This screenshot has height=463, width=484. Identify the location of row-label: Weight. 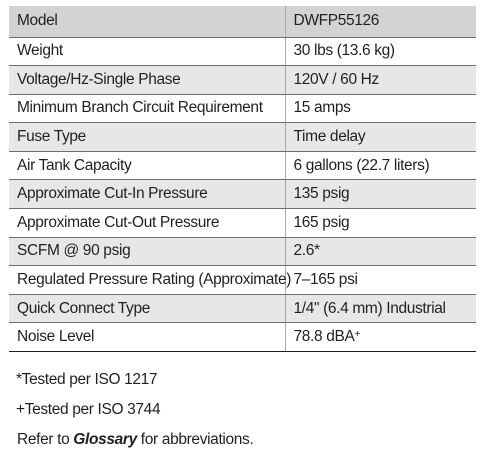
(147, 52).